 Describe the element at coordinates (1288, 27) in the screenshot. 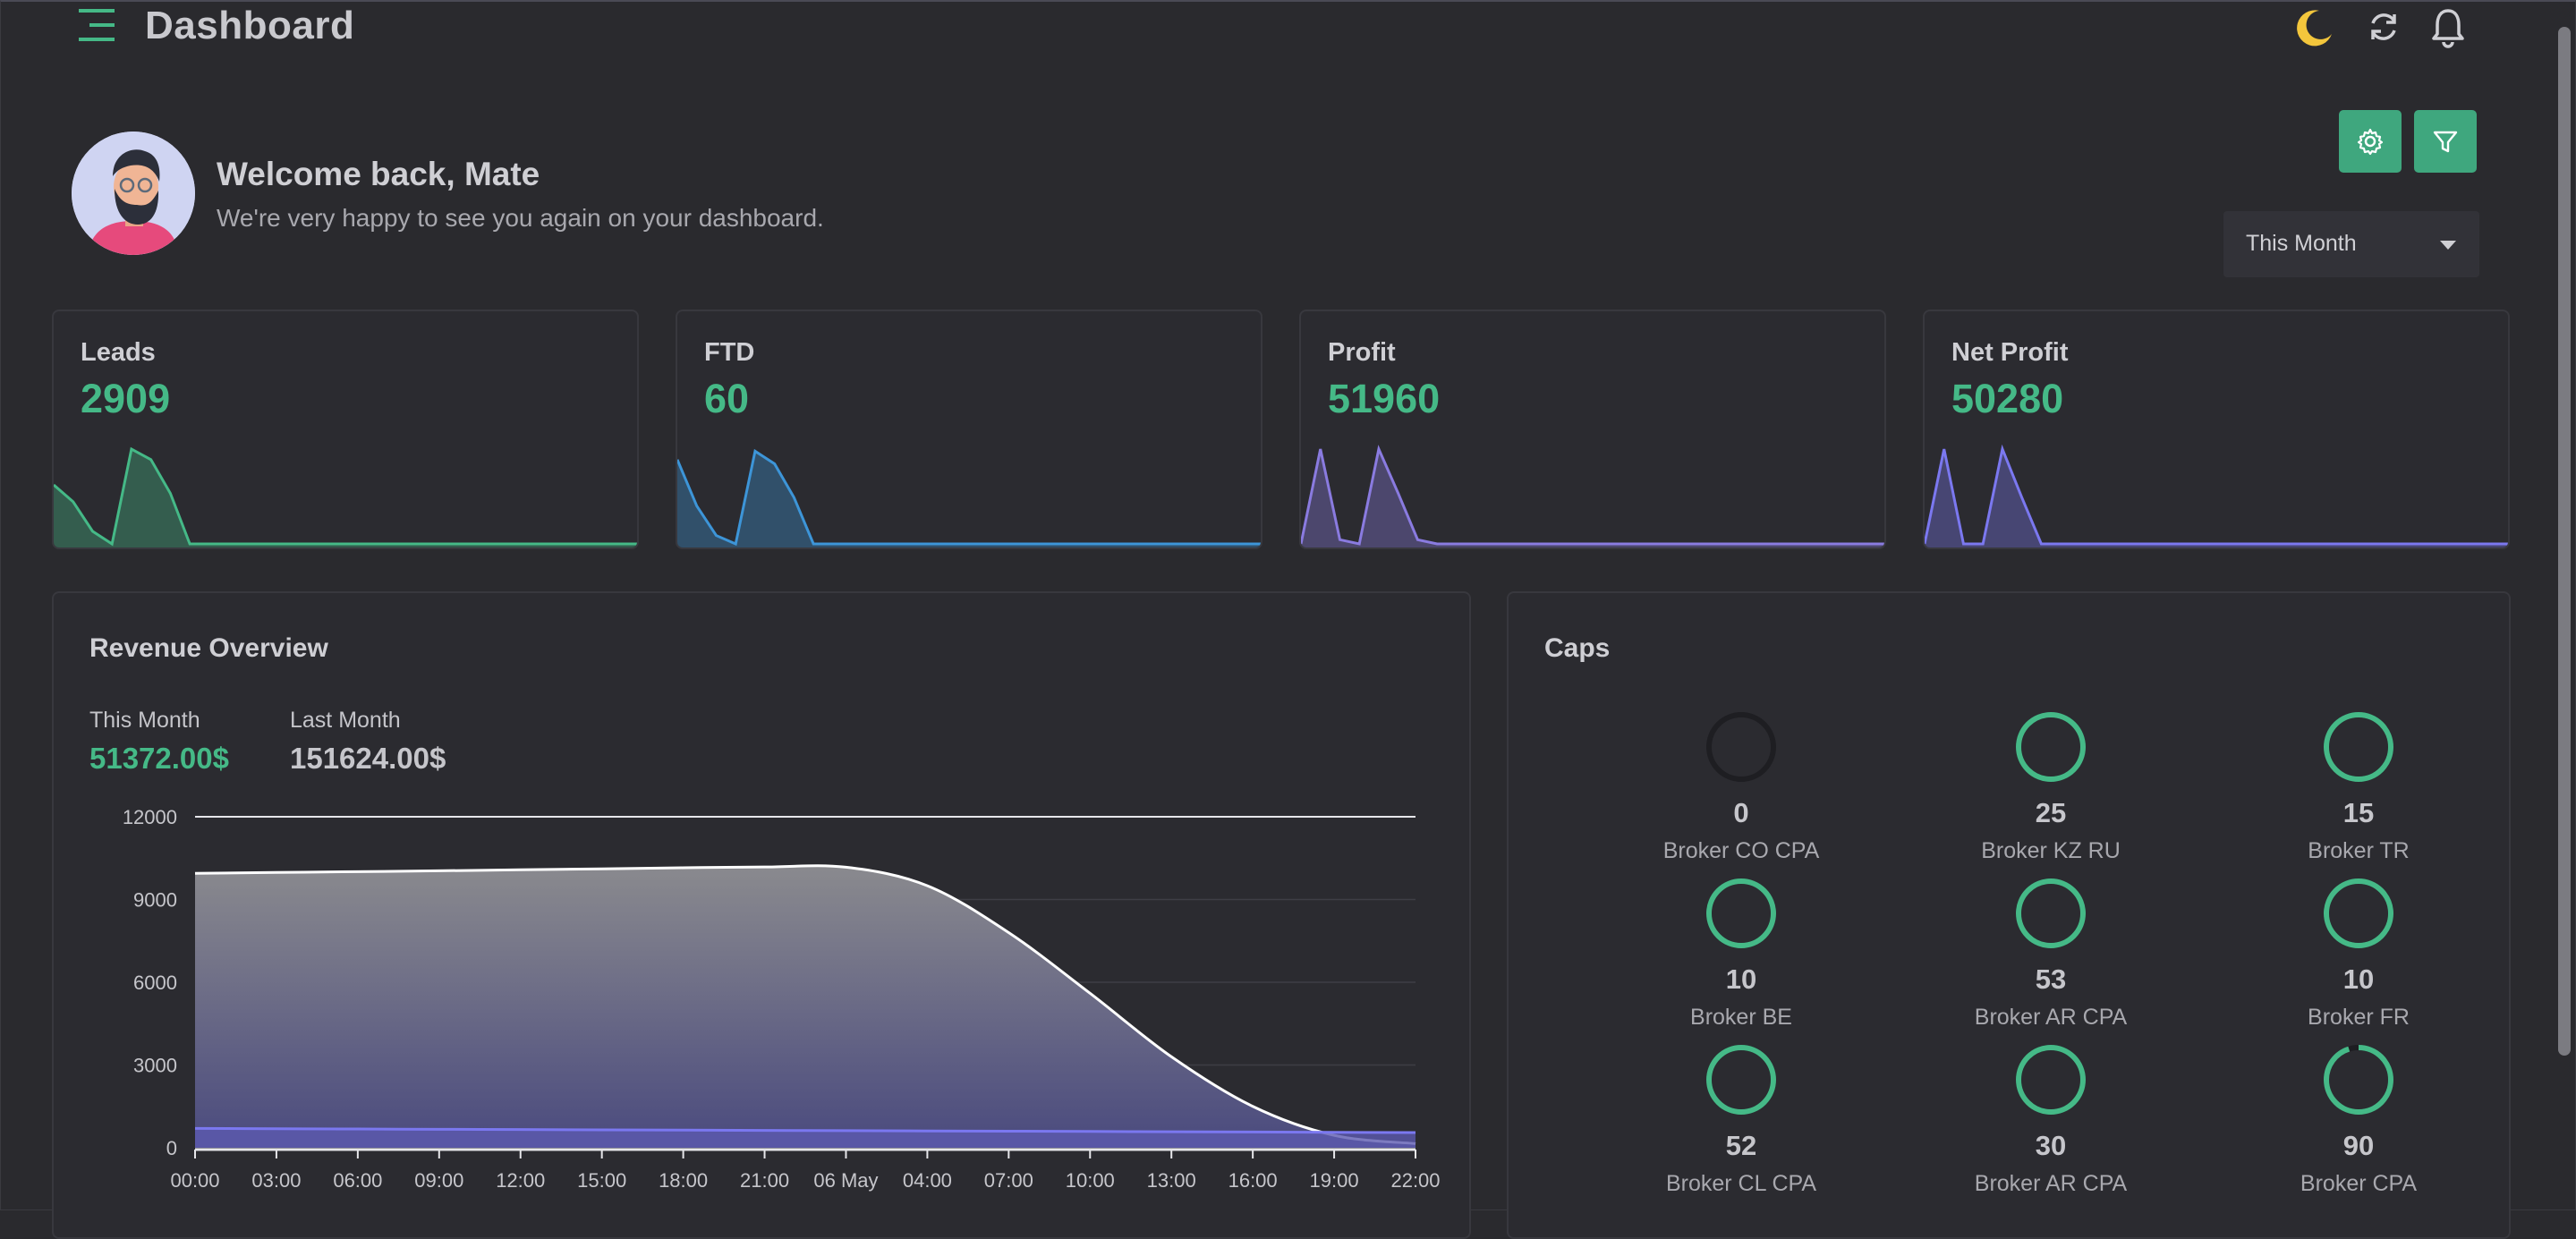

I see `top-bar: Dashboard` at that location.